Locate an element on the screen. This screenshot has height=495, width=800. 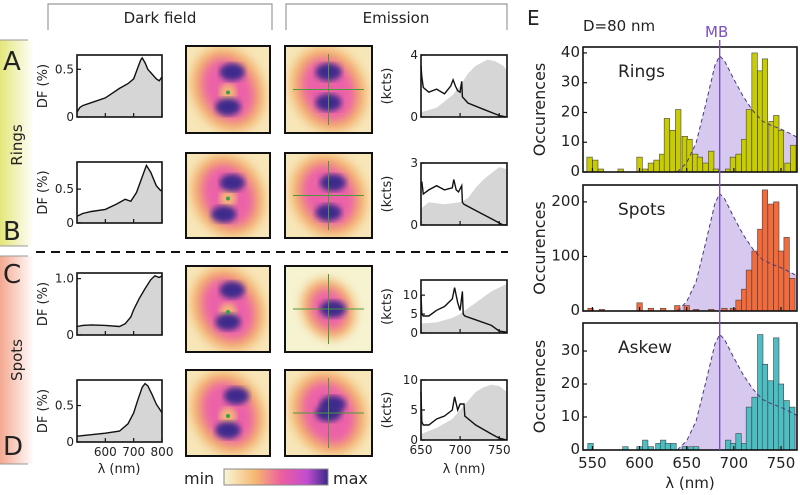
x-tick-label: 700 is located at coordinates (133, 452).